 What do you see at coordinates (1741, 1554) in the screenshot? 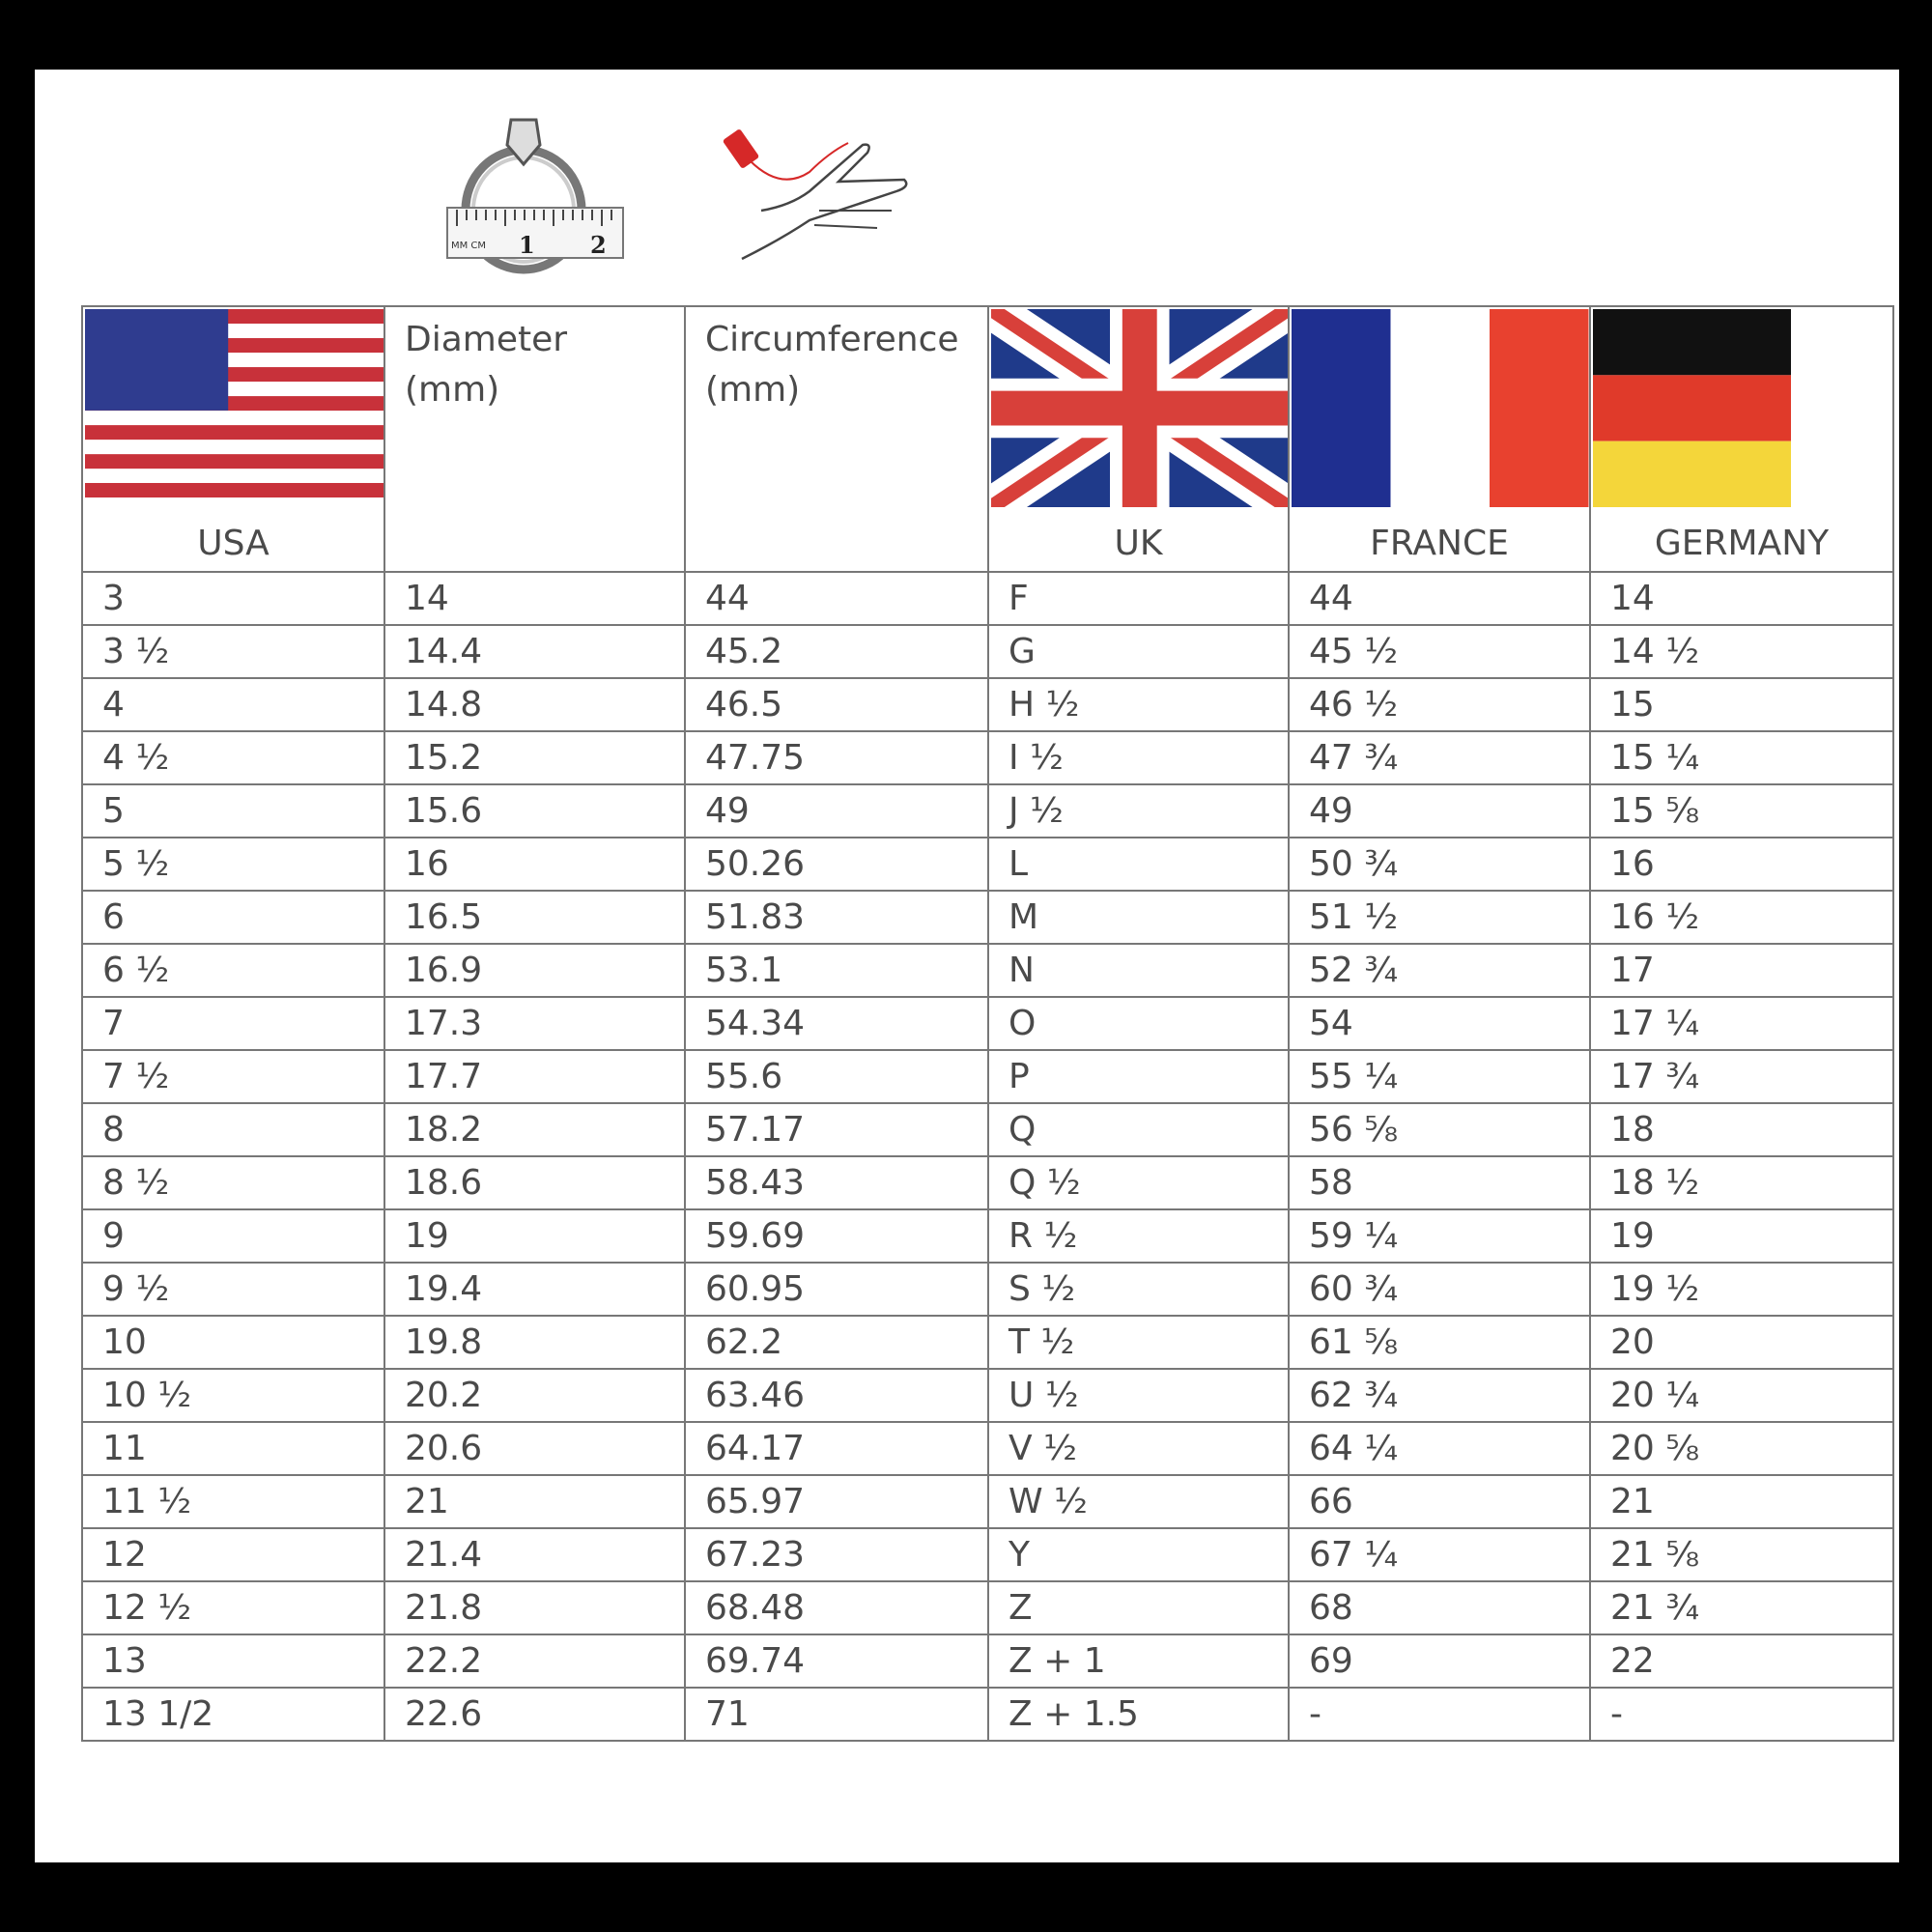
I see `cell-germany: 21 ⅝` at bounding box center [1741, 1554].